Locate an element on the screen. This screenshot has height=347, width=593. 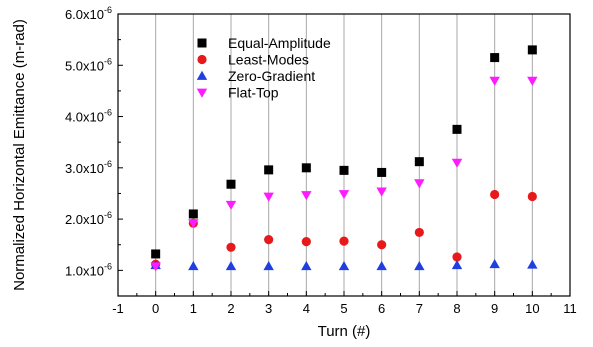
x-axis-title: Turn (#) is located at coordinates (344, 331).